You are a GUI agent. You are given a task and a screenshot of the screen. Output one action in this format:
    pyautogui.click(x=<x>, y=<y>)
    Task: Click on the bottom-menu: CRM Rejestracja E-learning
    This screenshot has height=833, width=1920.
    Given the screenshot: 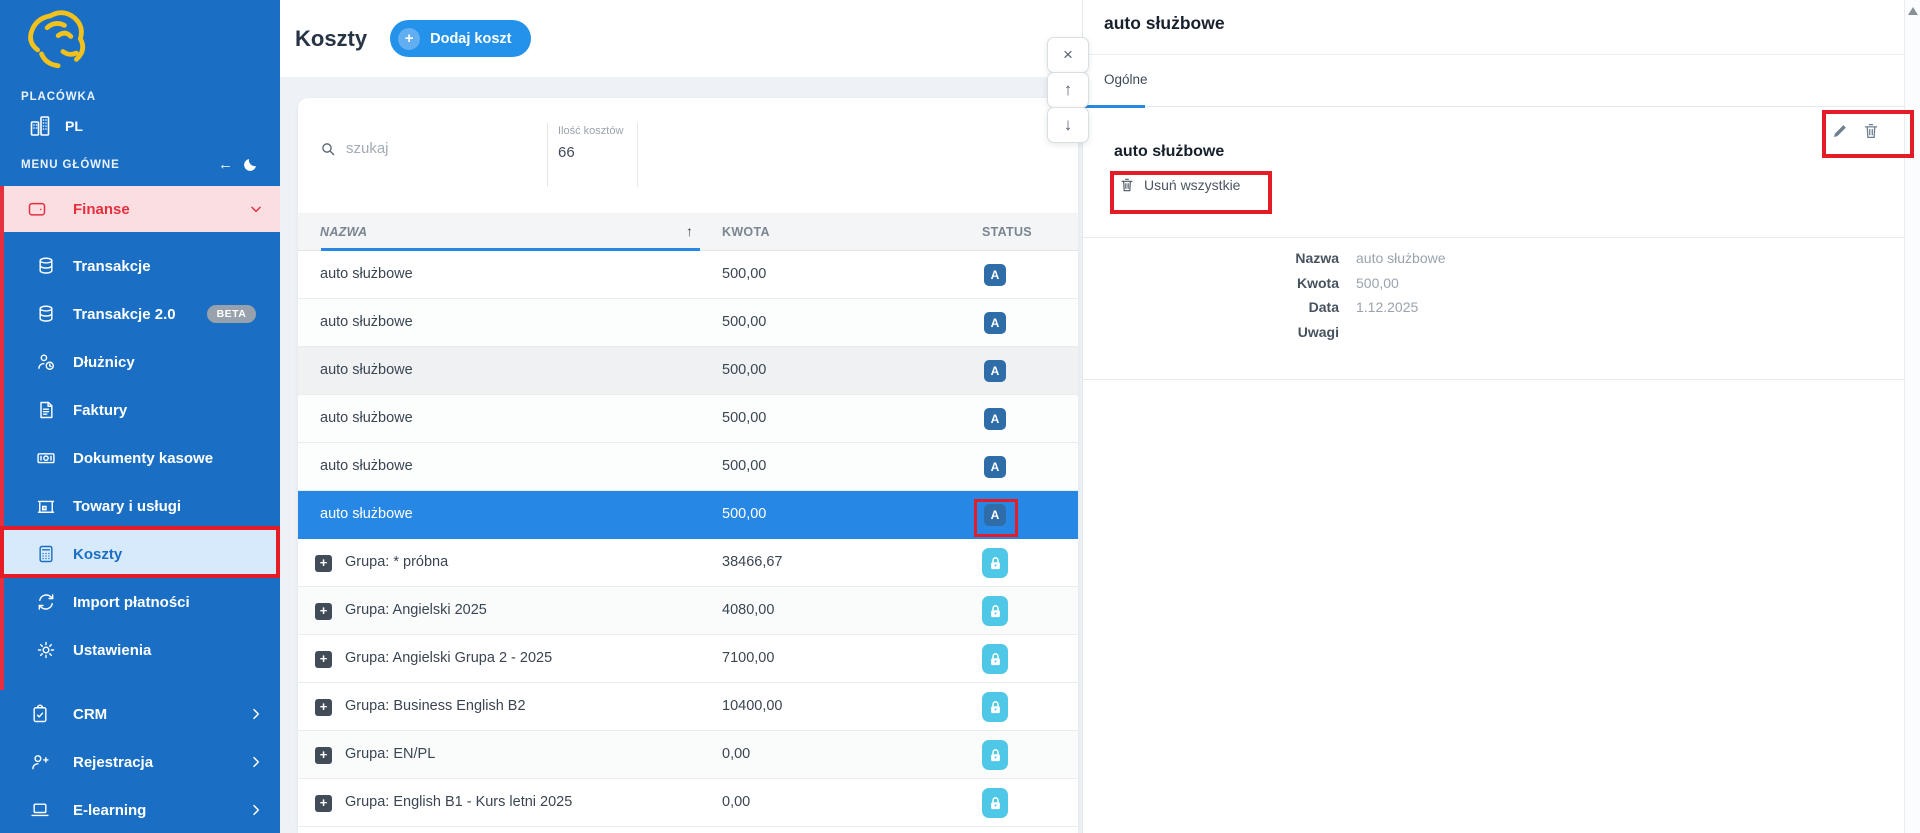 What is the action you would take?
    pyautogui.click(x=140, y=761)
    